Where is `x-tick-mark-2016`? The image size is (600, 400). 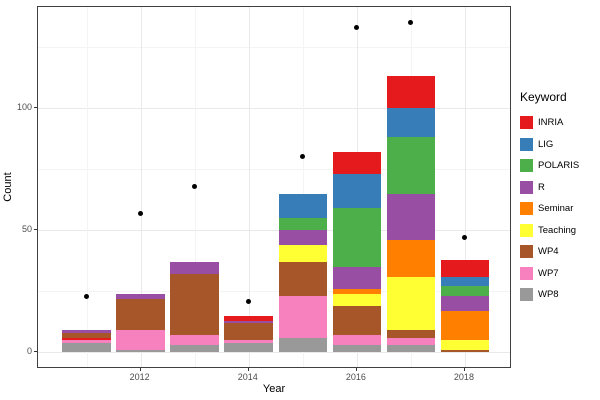
x-tick-mark-2016 is located at coordinates (356, 369).